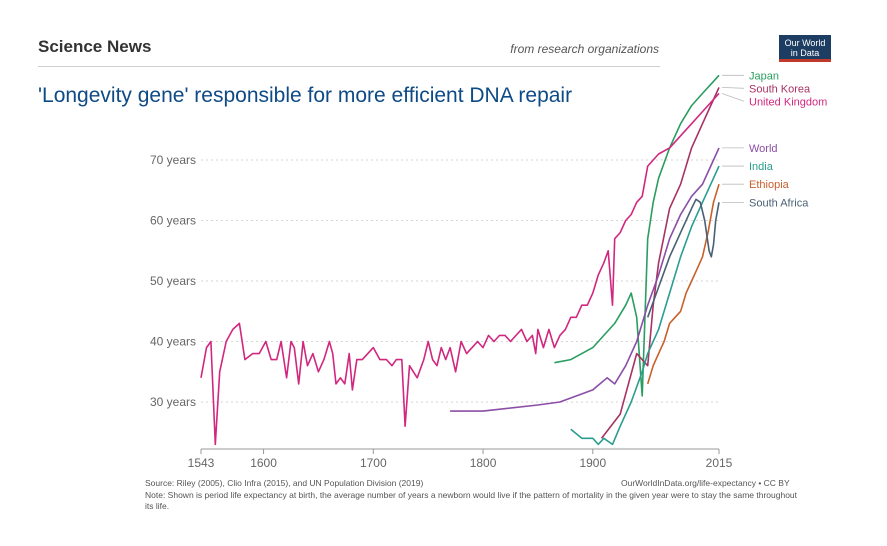 The width and height of the screenshot is (887, 546). What do you see at coordinates (769, 185) in the screenshot?
I see `legend-label-ethiopia: Ethiopia` at bounding box center [769, 185].